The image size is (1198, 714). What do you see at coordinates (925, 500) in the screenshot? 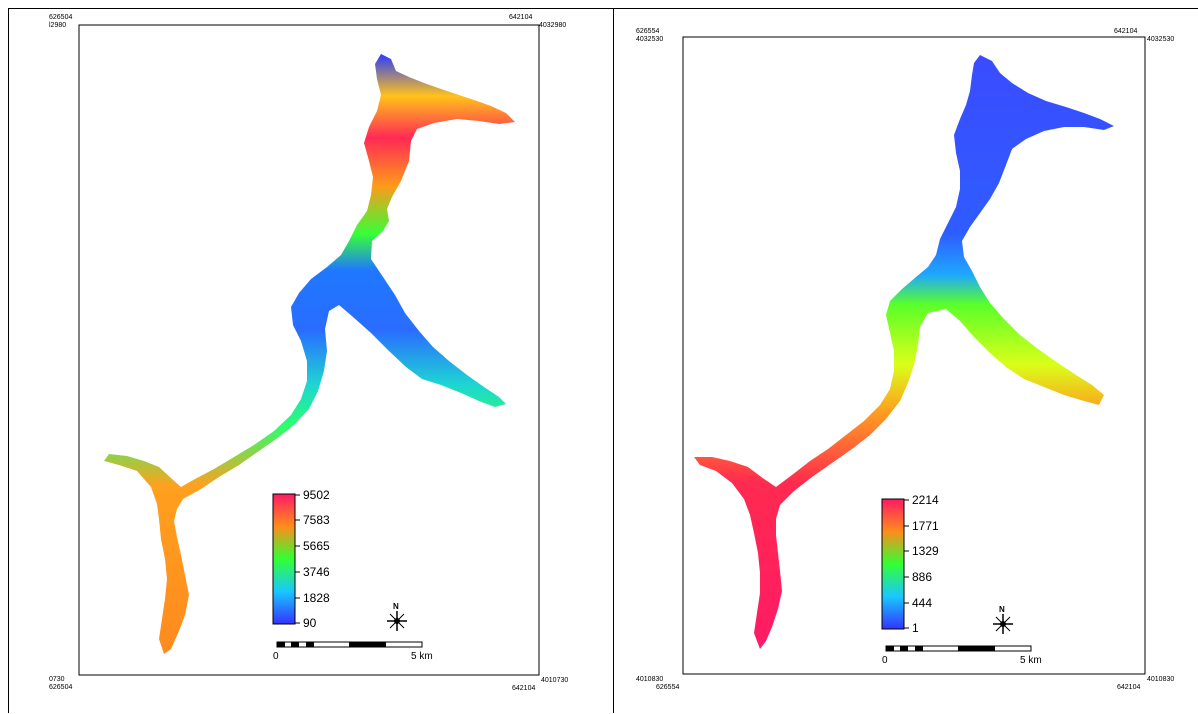
I see `legend-tick-label: 2214` at bounding box center [925, 500].